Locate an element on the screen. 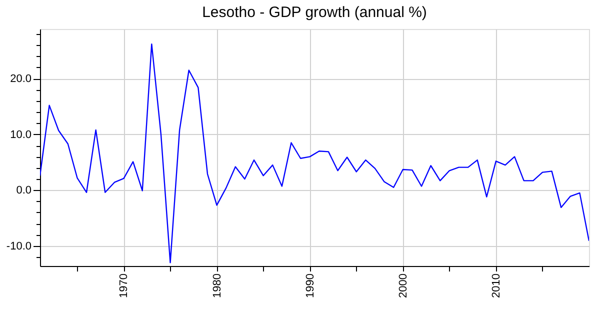 Image resolution: width=600 pixels, height=315 pixels. chart-title: Lesotho - GDP growth (annual %) is located at coordinates (314, 13).